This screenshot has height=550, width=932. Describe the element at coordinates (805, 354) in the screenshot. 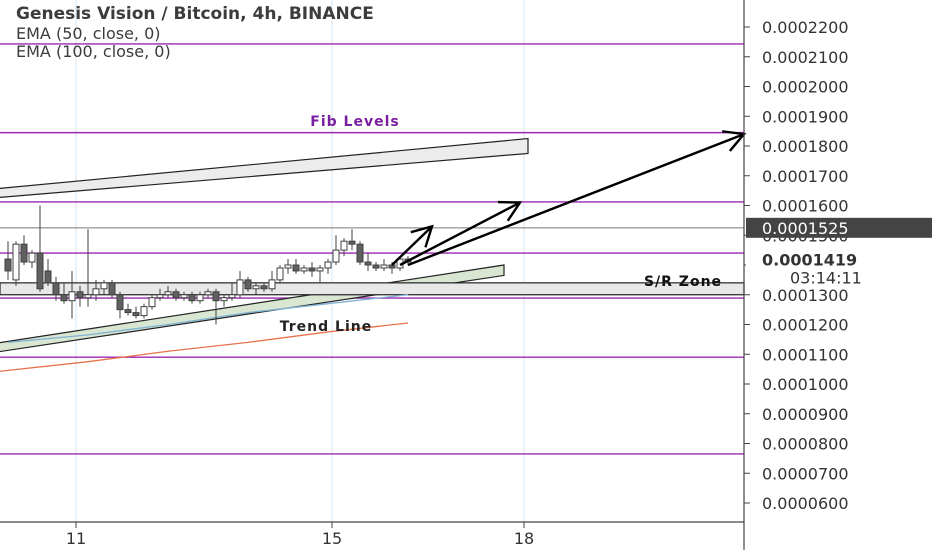

I see `price-tick-label: 0.0001100` at that location.